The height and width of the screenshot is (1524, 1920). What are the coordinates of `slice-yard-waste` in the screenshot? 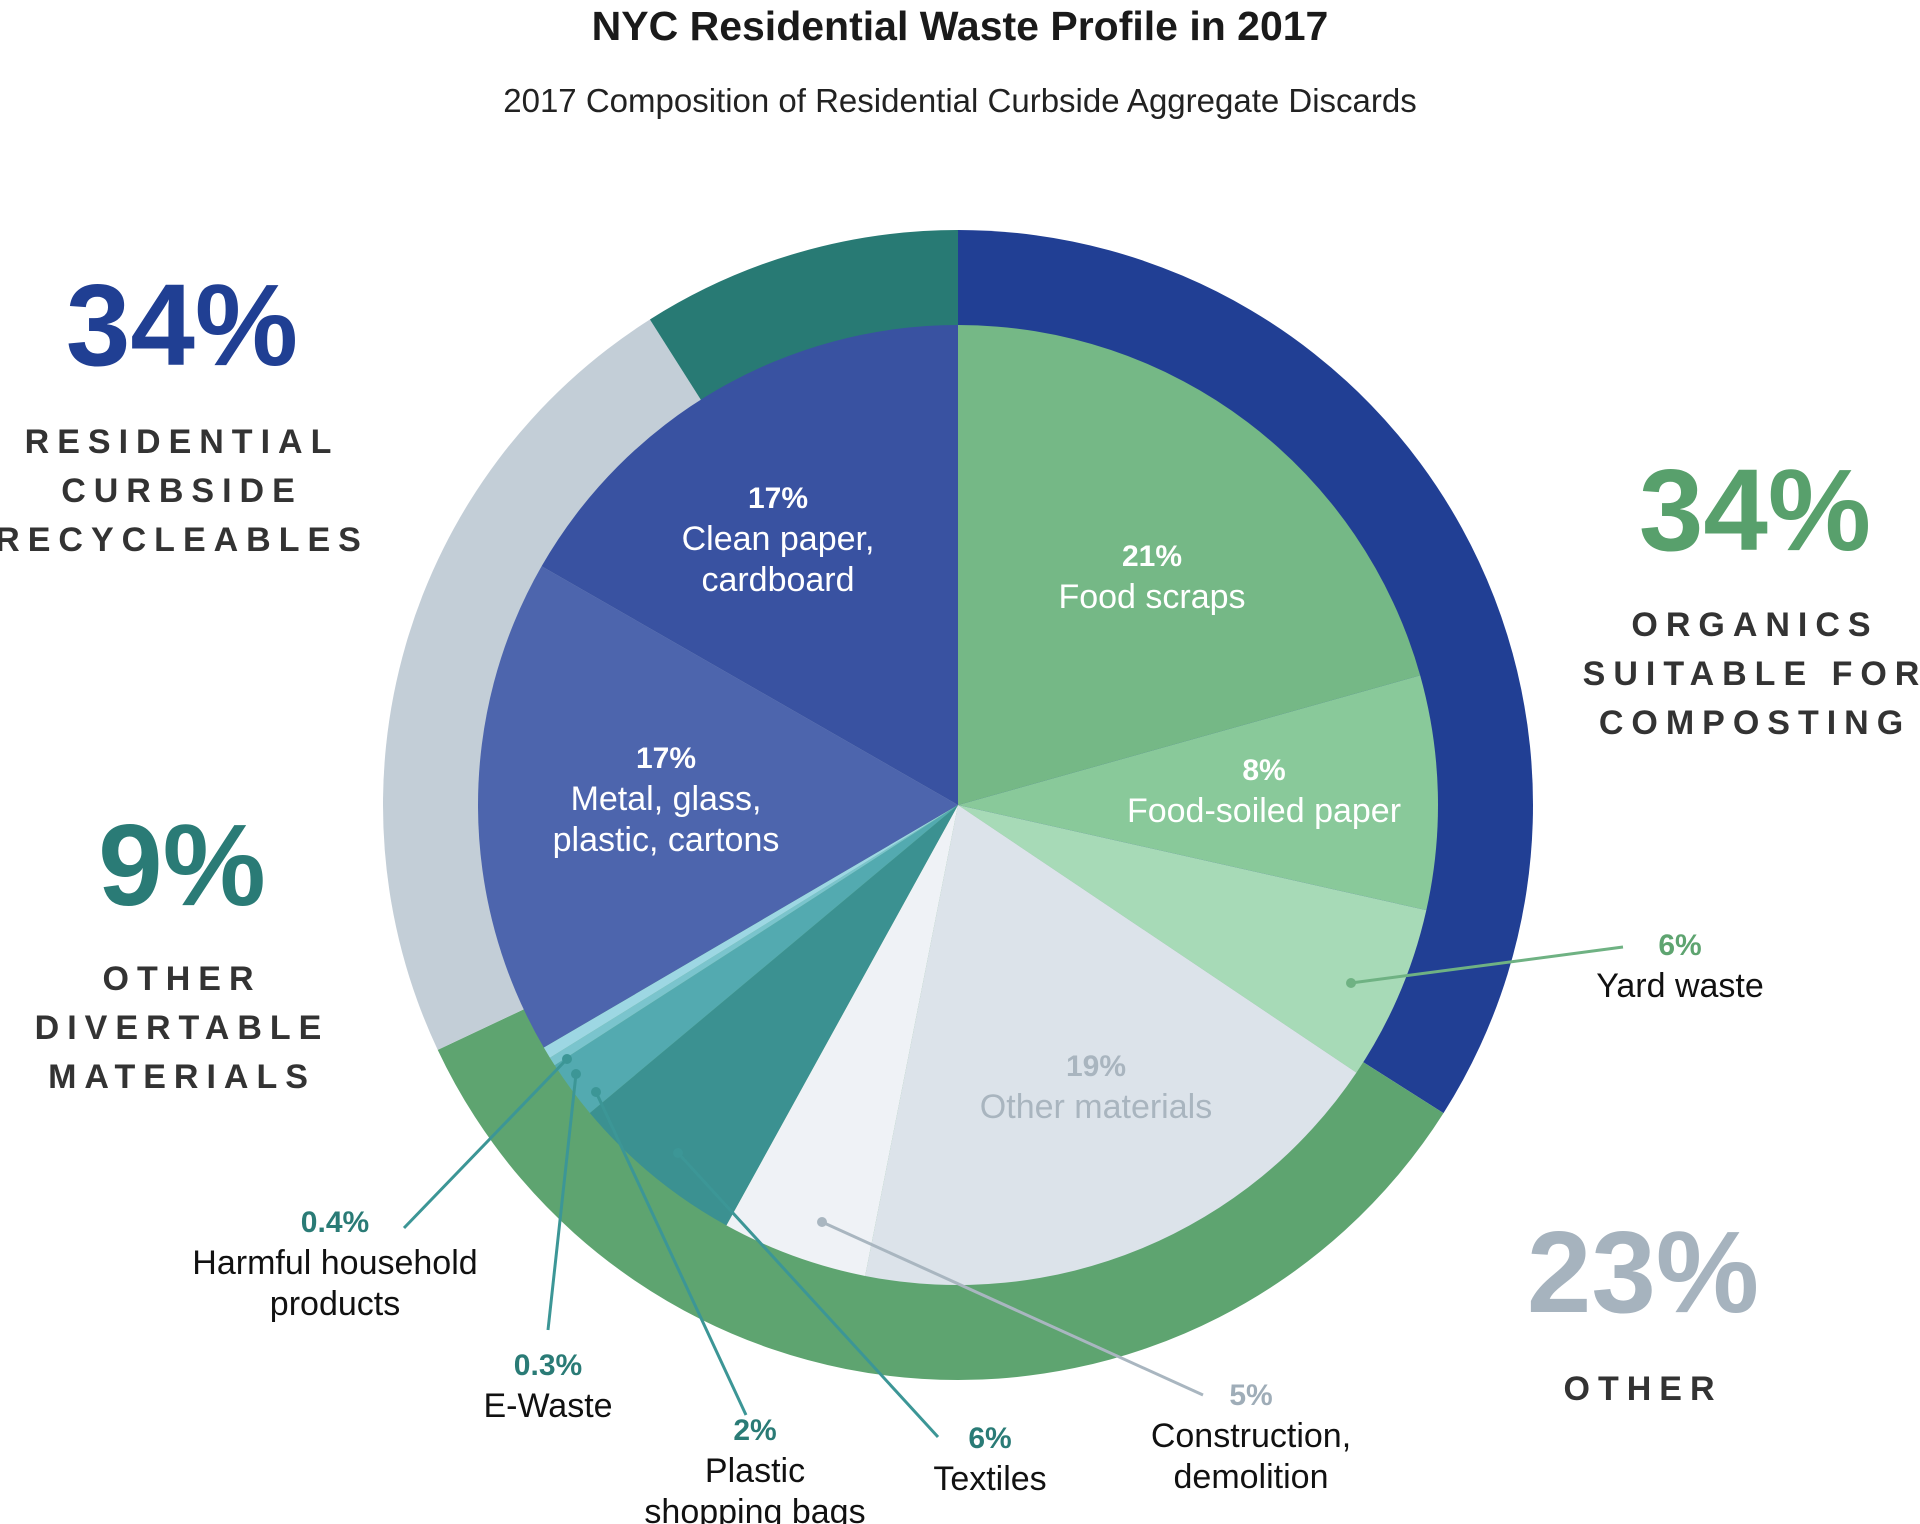 It's located at (1192, 939).